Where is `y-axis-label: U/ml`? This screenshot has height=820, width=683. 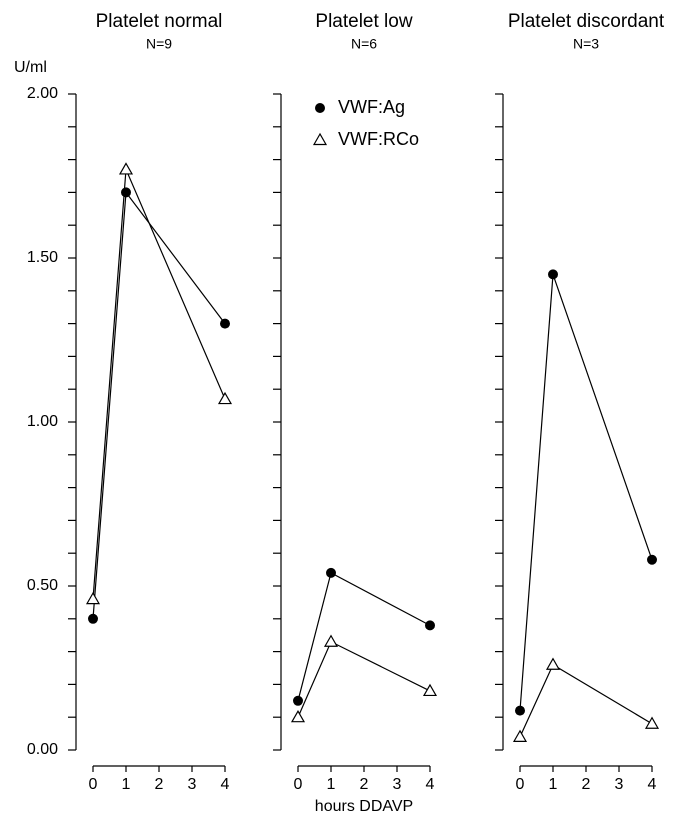 y-axis-label: U/ml is located at coordinates (30, 67).